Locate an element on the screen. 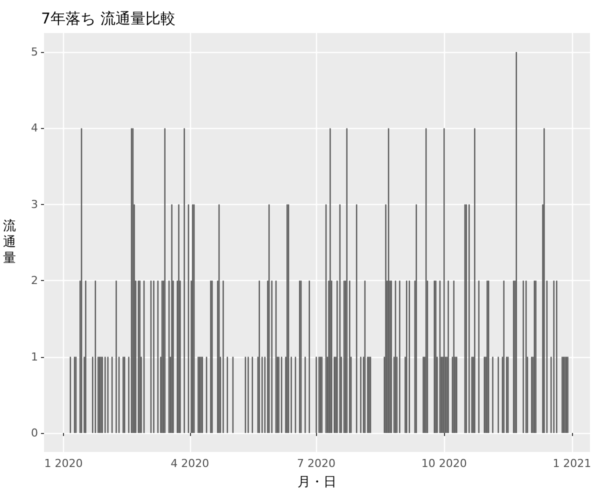 The image size is (600, 500). x-axis-title: 月・日 is located at coordinates (317, 482).